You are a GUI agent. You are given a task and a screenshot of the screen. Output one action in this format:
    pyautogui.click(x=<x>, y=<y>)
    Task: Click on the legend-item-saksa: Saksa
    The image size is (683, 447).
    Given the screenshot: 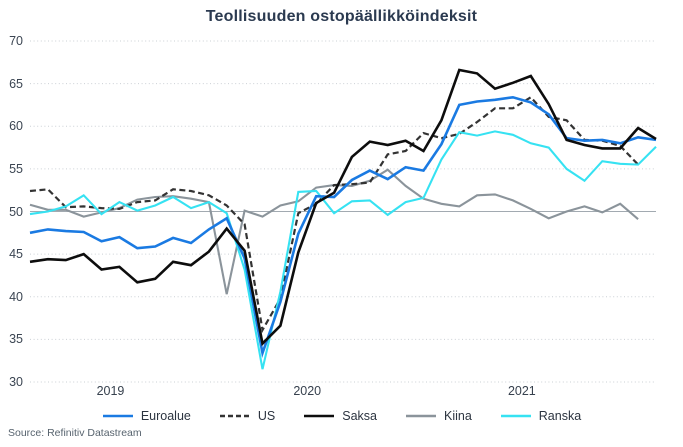 What is the action you would take?
    pyautogui.click(x=340, y=416)
    